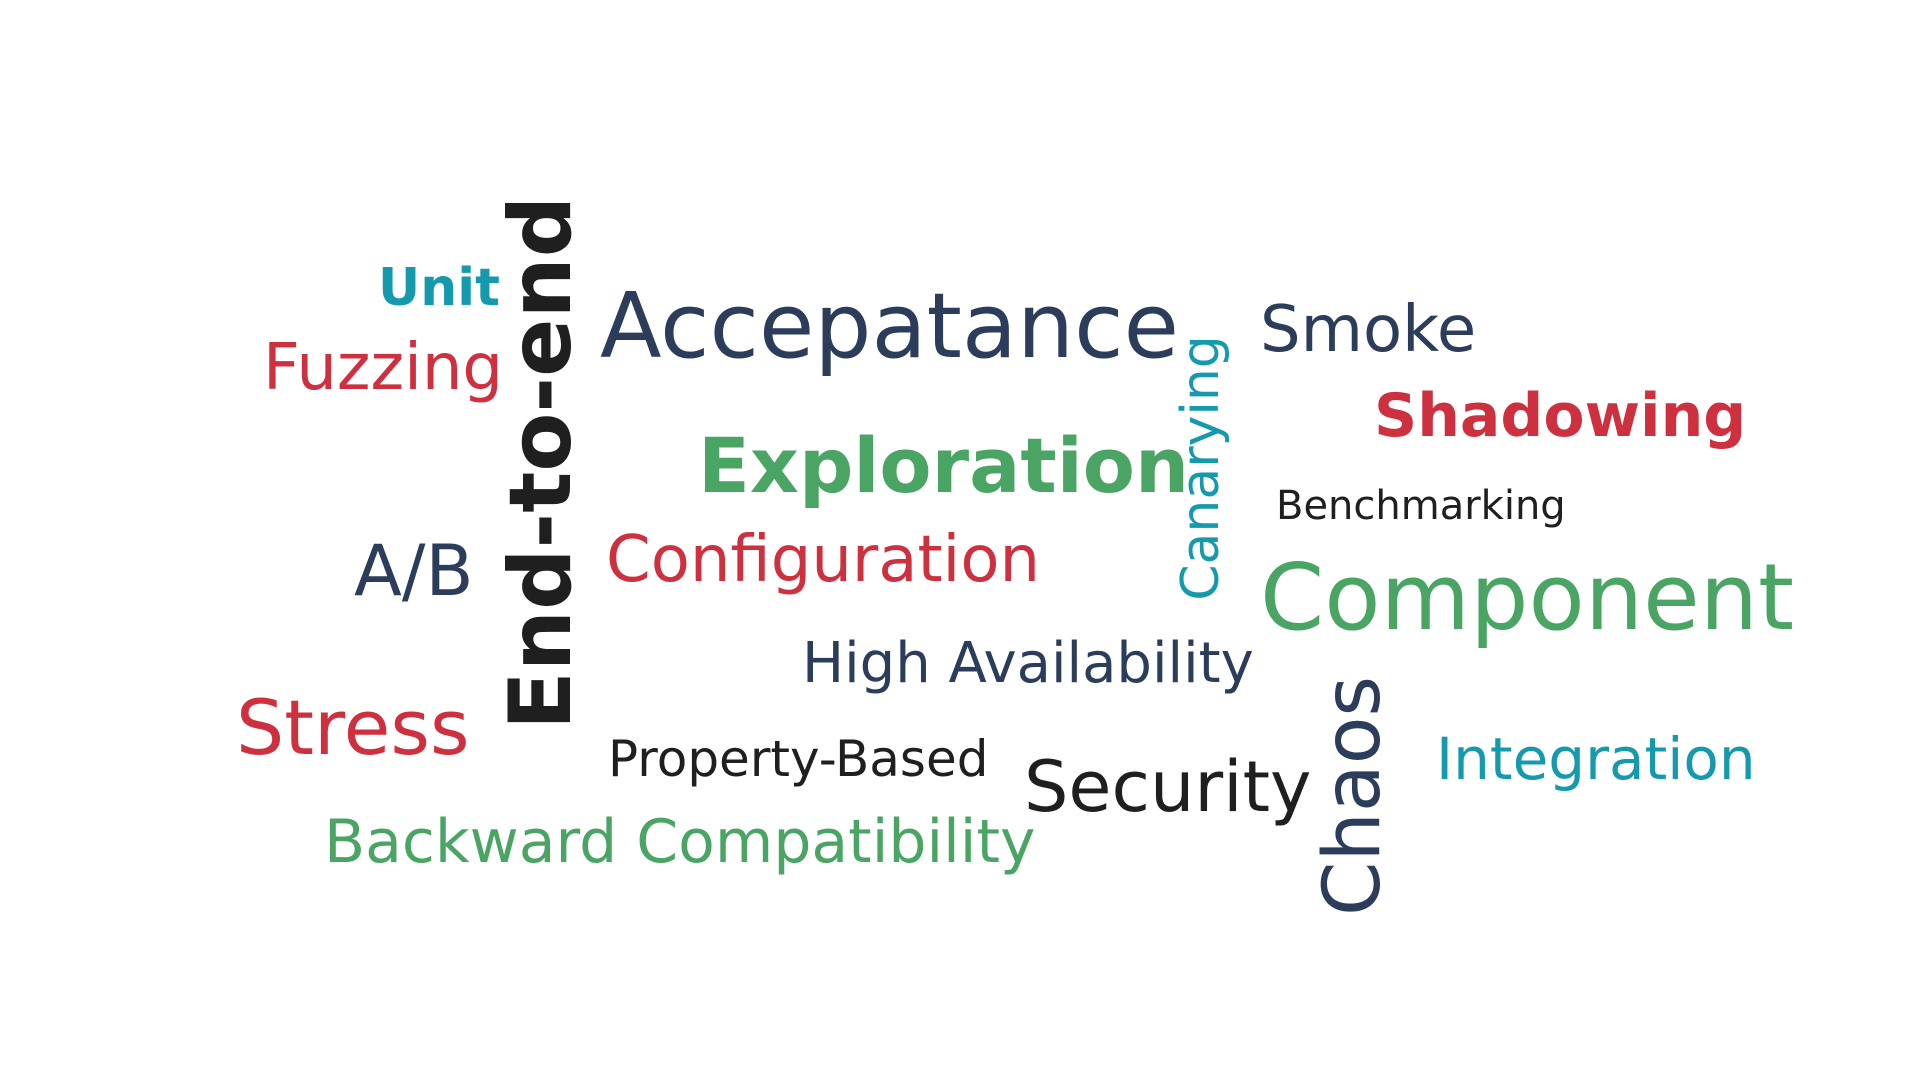 The image size is (1920, 1080). What do you see at coordinates (439, 288) in the screenshot?
I see `word-unit: Unit` at bounding box center [439, 288].